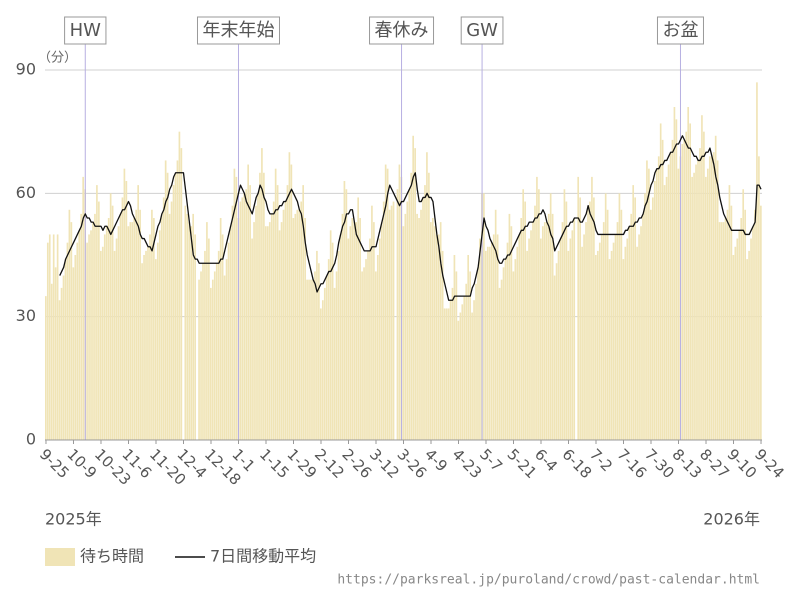 Image resolution: width=800 pixels, height=600 pixels. What do you see at coordinates (632, 463) in the screenshot?
I see `x-tick-label: 7-16` at bounding box center [632, 463].